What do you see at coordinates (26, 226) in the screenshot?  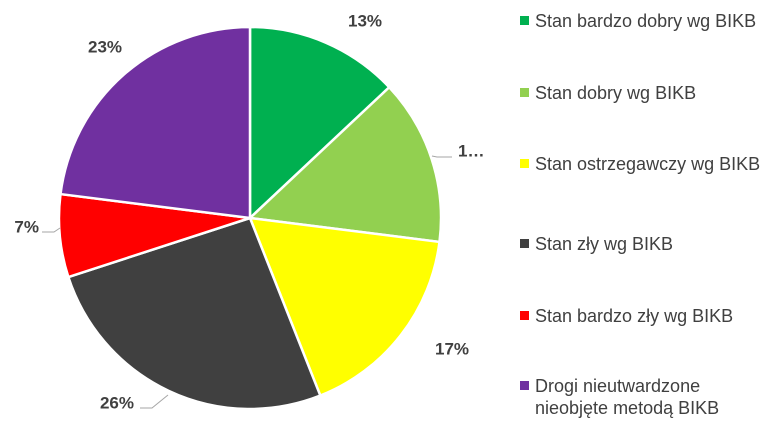 I see `data-label: 7%` at bounding box center [26, 226].